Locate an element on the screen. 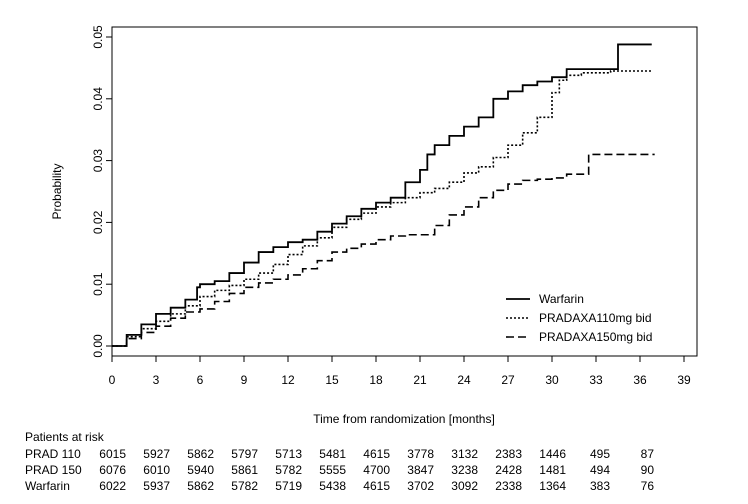  risk-cell: 3847 is located at coordinates (420, 470).